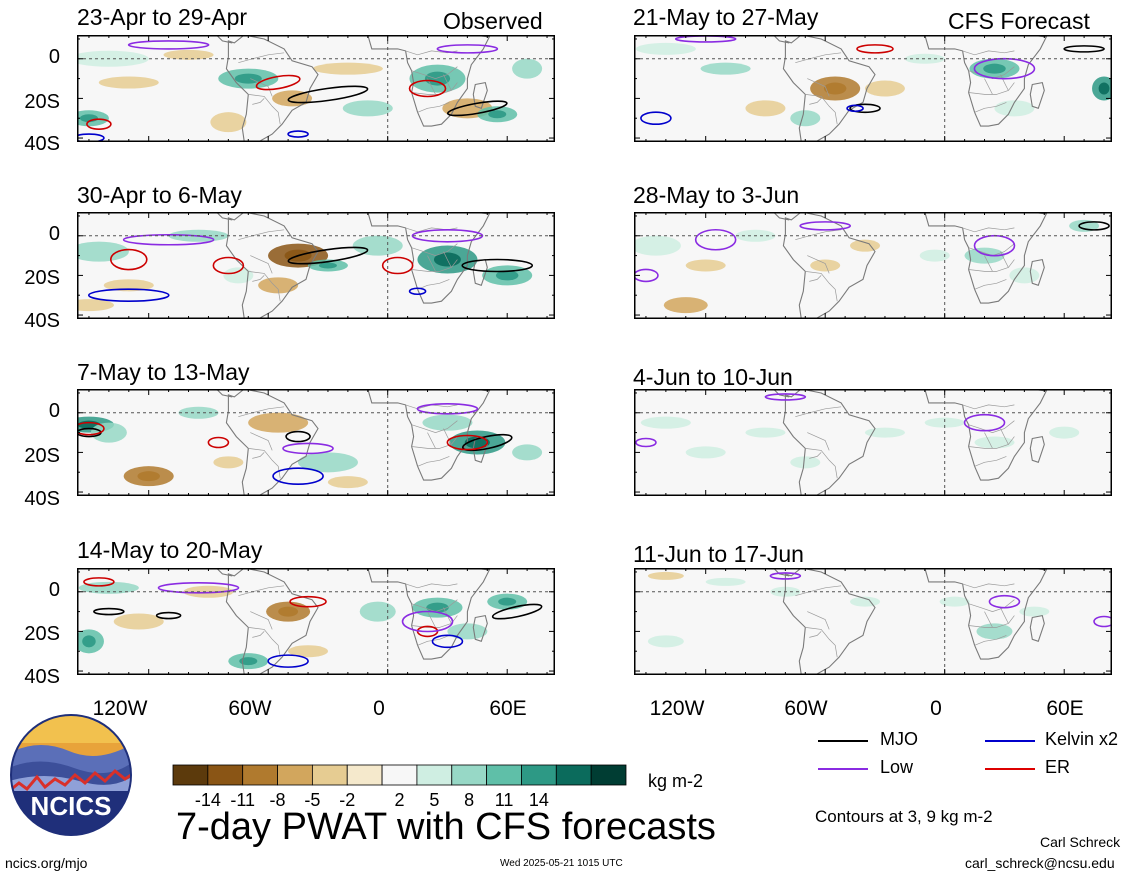 The height and width of the screenshot is (878, 1135). Describe the element at coordinates (936, 708) in the screenshot. I see `xlabel-0-right: 0` at that location.